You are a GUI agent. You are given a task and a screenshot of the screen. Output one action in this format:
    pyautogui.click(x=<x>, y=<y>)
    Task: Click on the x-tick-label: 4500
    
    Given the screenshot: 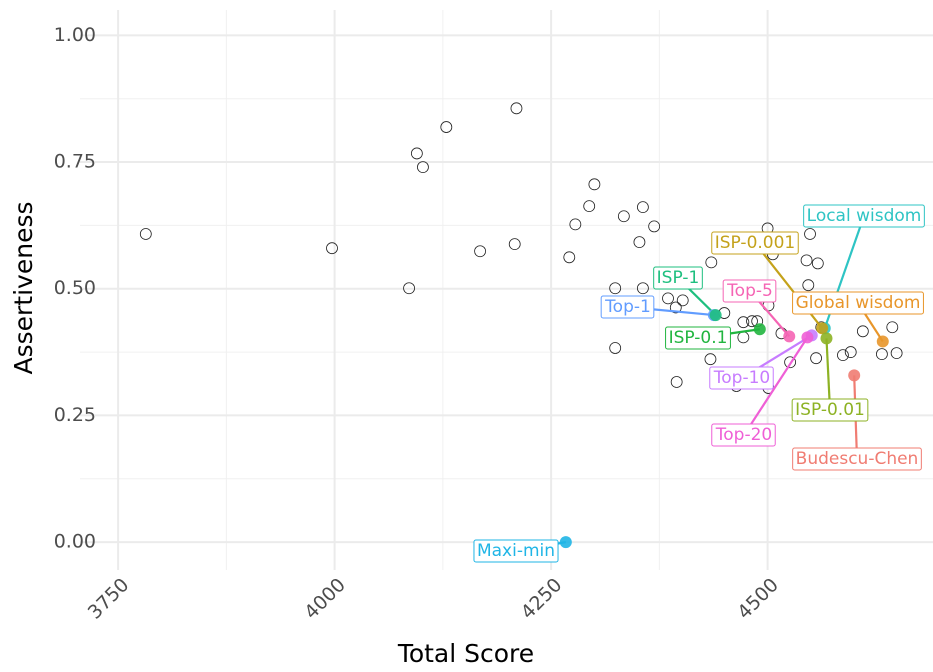 What is the action you would take?
    pyautogui.click(x=758, y=599)
    